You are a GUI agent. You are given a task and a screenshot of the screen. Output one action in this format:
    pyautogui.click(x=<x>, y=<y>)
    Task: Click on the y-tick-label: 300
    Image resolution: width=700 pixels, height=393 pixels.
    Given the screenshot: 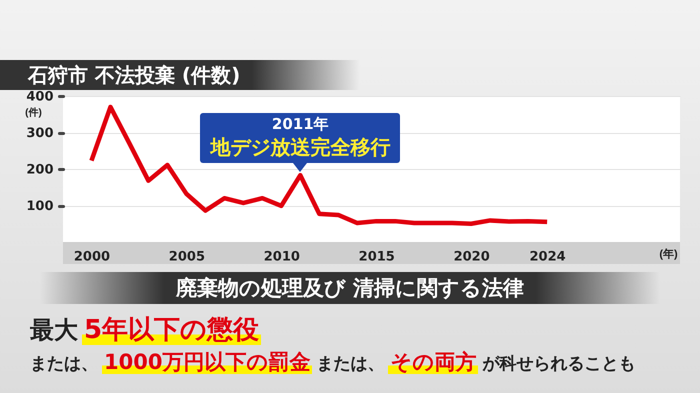 What is the action you would take?
    pyautogui.click(x=40, y=133)
    